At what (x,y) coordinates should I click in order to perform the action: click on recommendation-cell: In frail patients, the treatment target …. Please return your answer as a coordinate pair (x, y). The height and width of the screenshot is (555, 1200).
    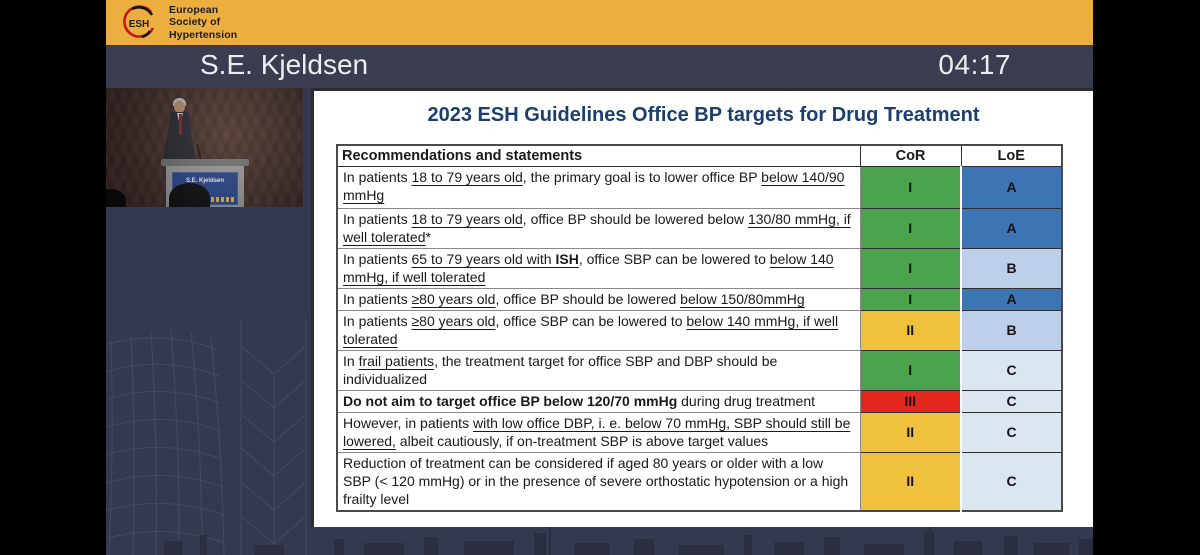
    Looking at the image, I should click on (598, 370).